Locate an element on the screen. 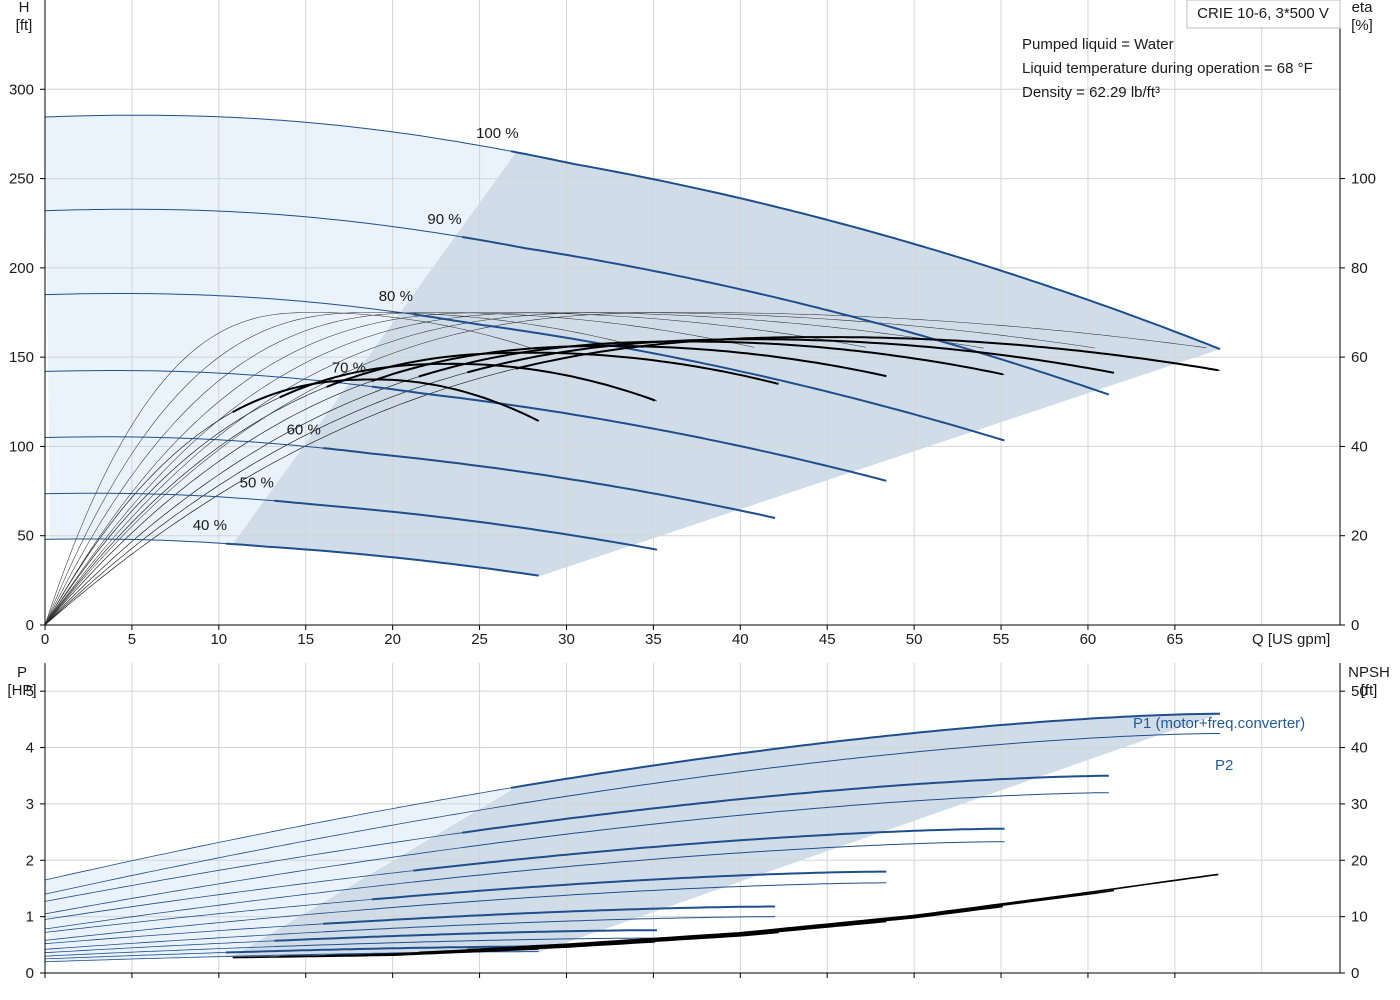  x-tick-label: 15 is located at coordinates (305, 639).